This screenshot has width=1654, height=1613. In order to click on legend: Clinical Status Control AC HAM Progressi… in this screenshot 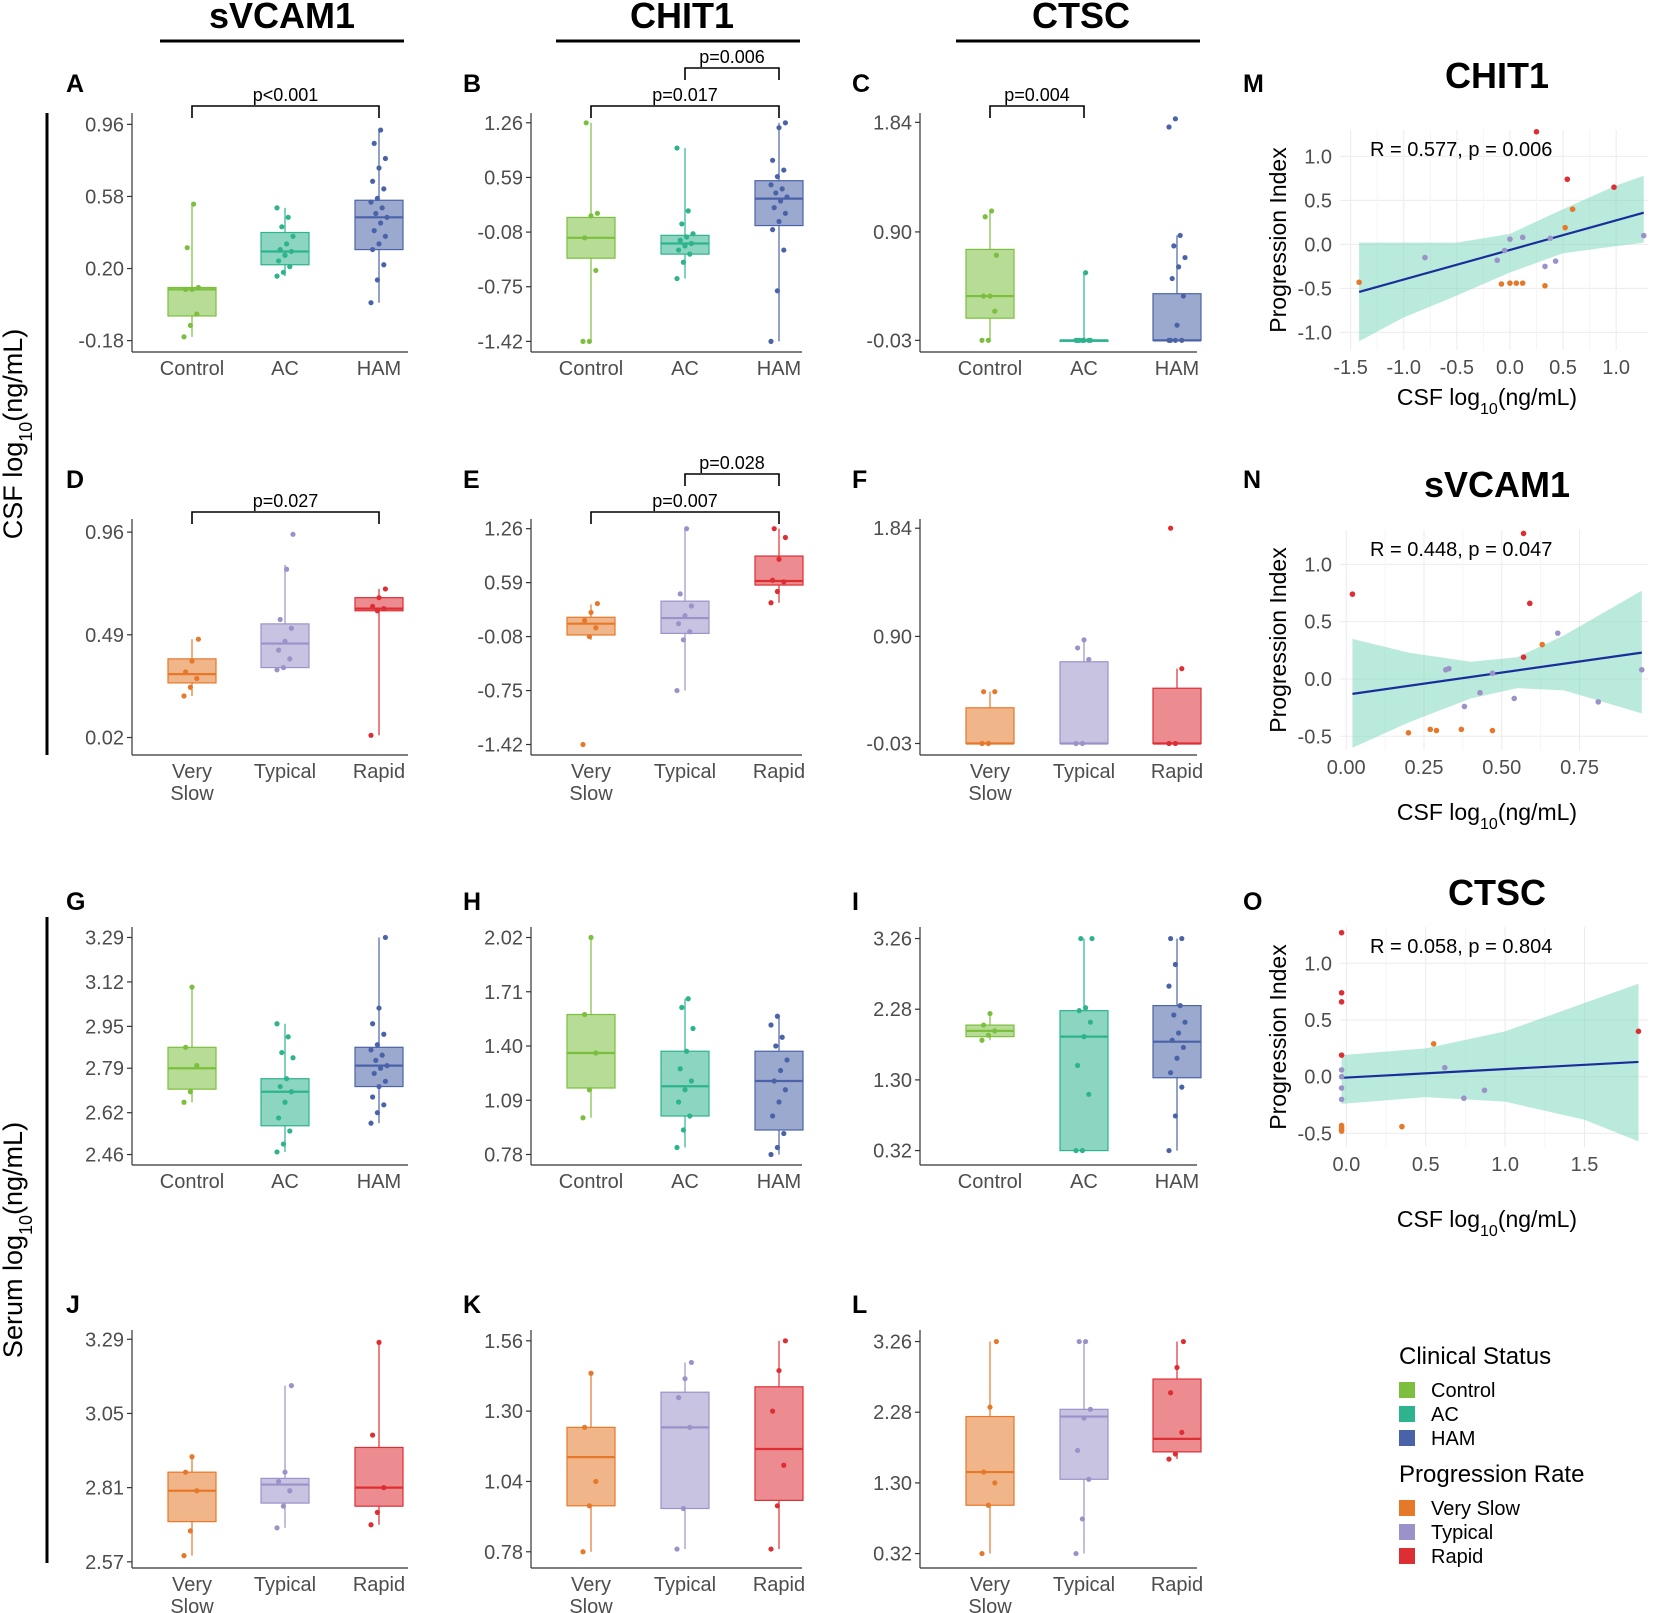, I will do `click(1491, 1455)`.